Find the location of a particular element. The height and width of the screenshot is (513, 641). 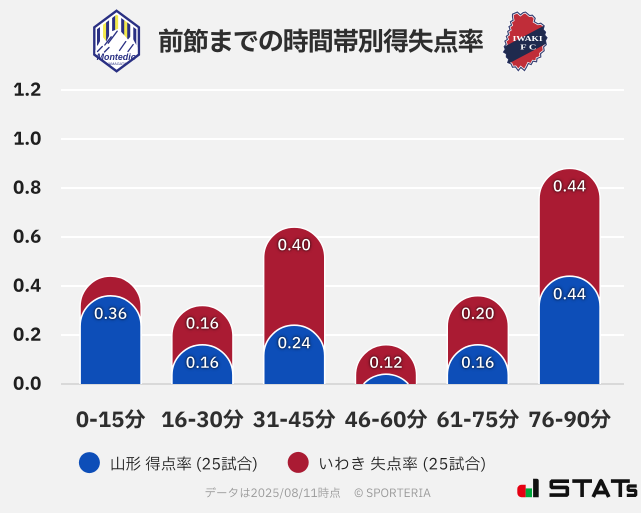

svg-text: IWAKI is located at coordinates (528, 38).